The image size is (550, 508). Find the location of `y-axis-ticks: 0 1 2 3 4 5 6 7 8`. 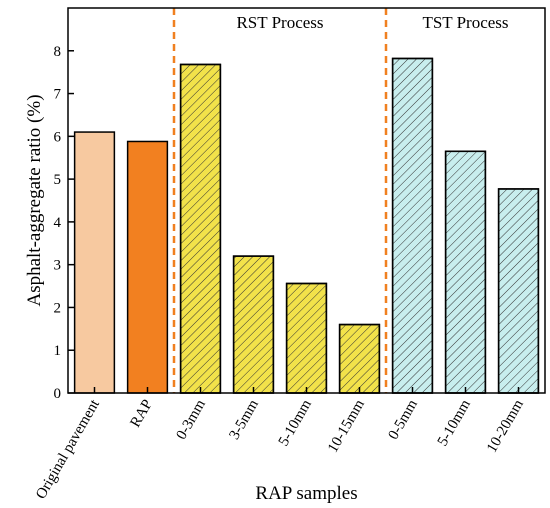

y-axis-ticks: 0 1 2 3 4 5 6 7 8 is located at coordinates (64, 223).